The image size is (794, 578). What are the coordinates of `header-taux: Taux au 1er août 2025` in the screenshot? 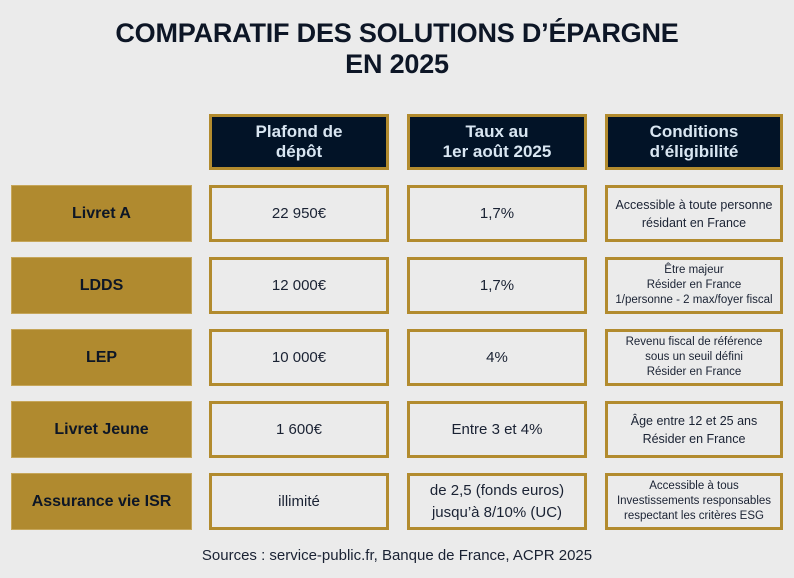 It's located at (497, 142).